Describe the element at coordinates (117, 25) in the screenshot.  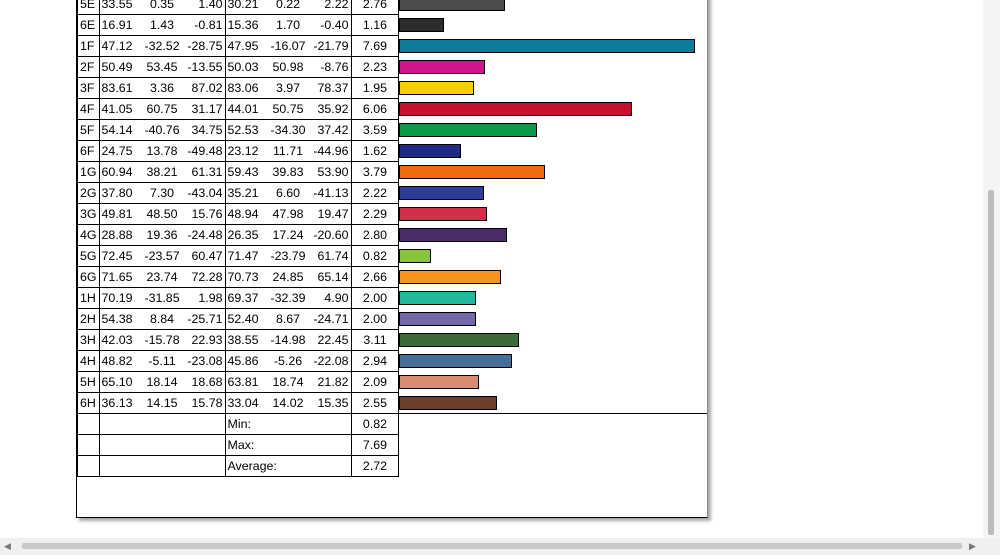
I see `measured-l-value: 16.91` at that location.